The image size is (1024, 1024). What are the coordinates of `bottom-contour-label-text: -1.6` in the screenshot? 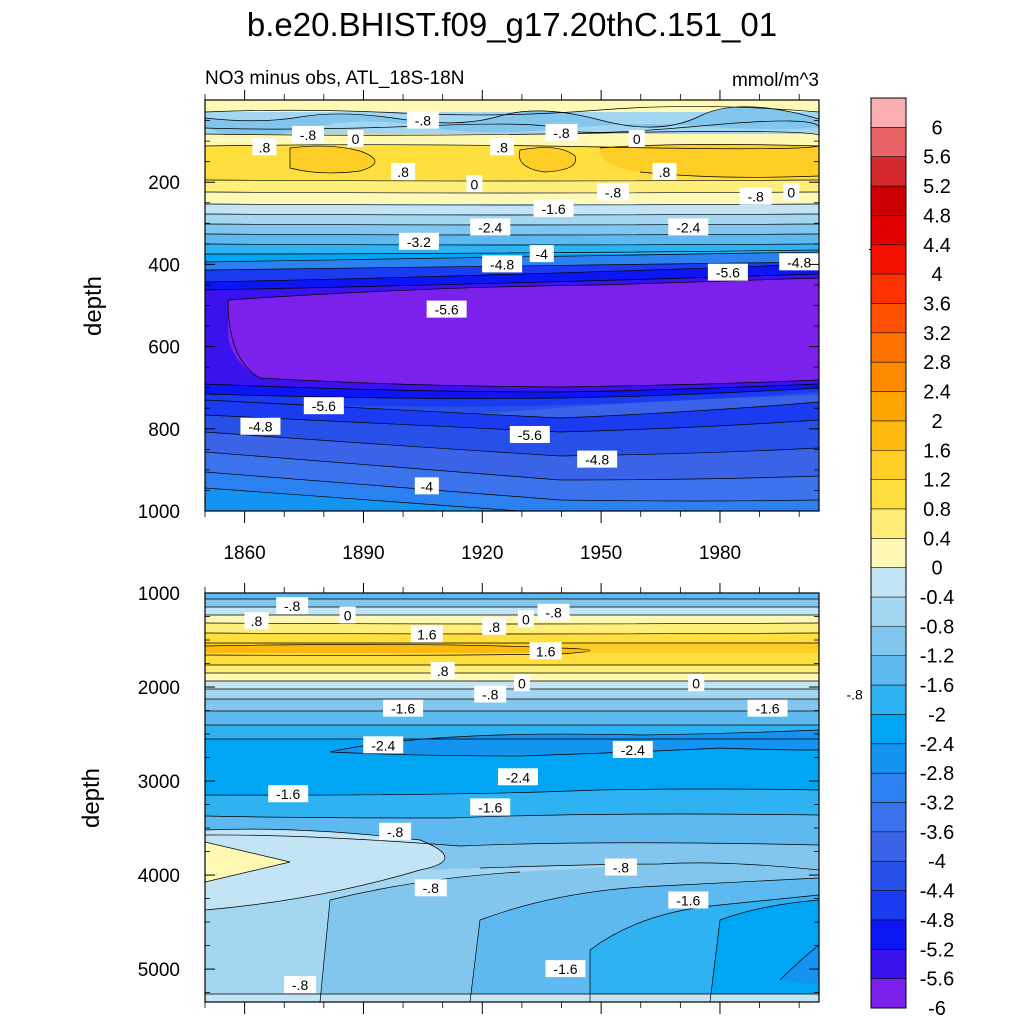 It's located at (688, 900).